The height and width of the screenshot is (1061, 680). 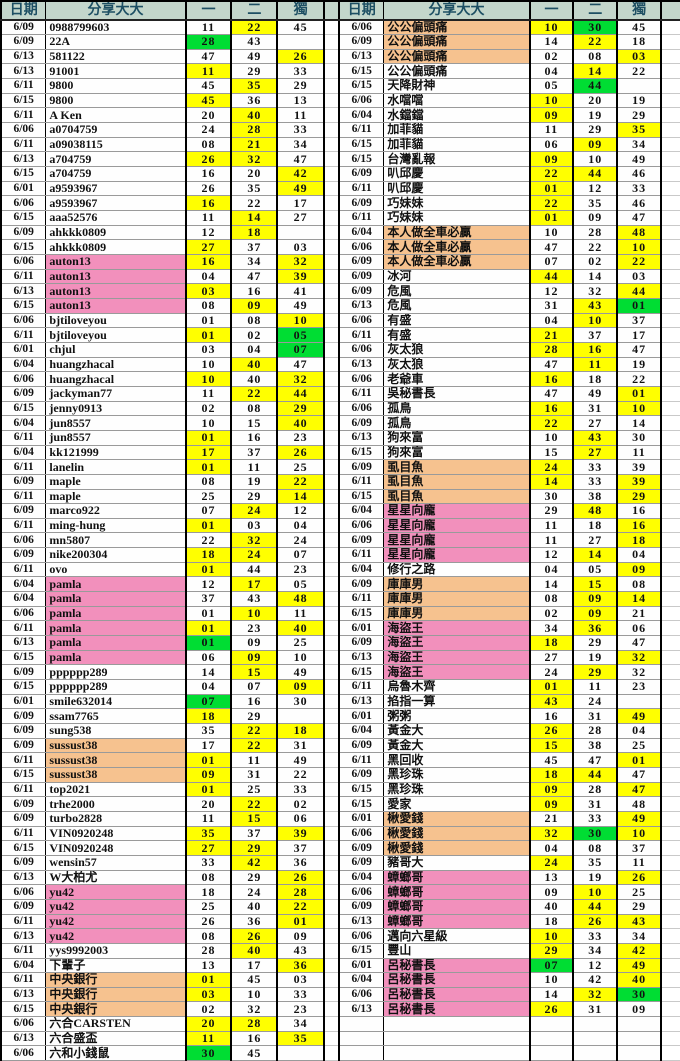 I want to click on num-cell-3: 07, so click(x=301, y=555).